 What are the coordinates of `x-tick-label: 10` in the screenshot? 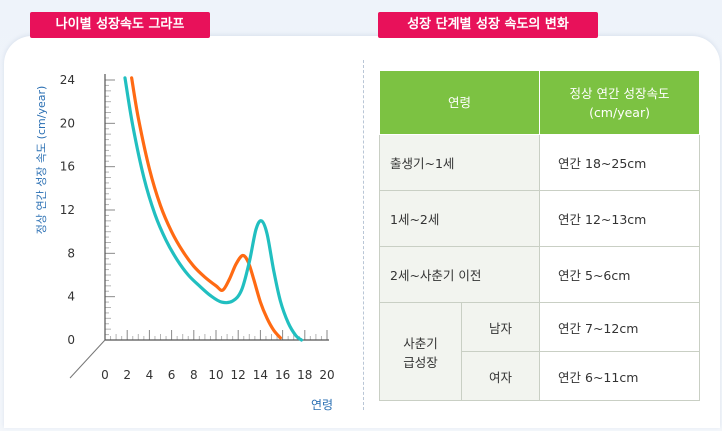 It's located at (215, 375).